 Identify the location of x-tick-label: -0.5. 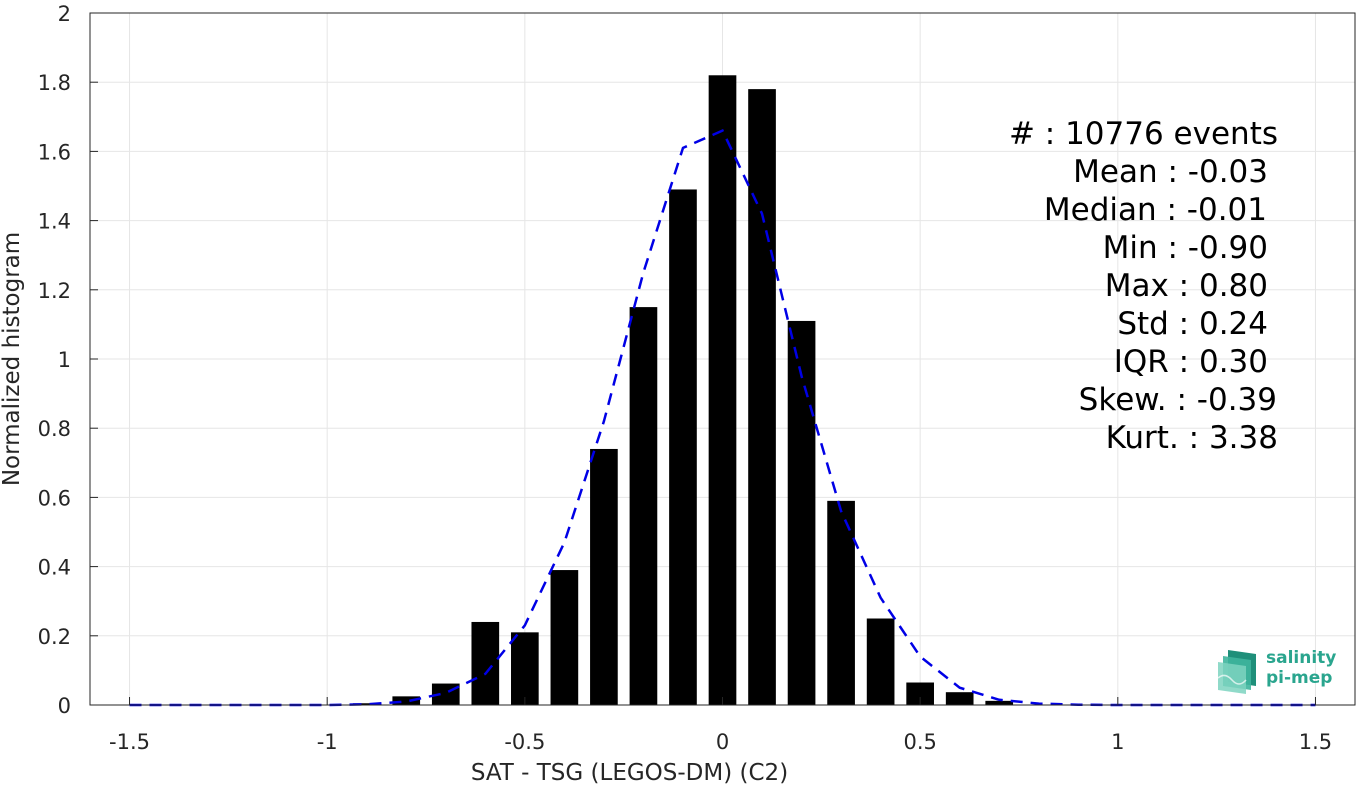
(524, 742).